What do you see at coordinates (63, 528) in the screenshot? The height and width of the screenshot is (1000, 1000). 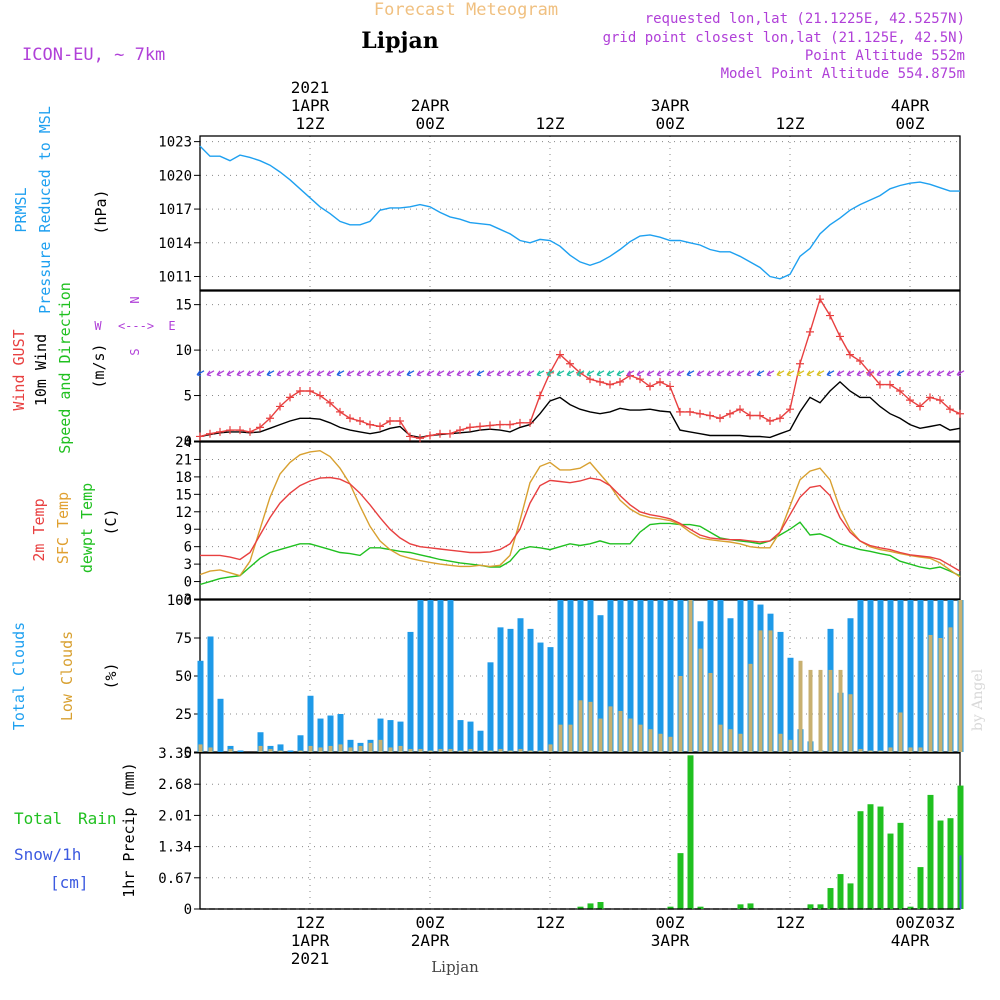 I see `sfctemp-label: SFC Temp` at bounding box center [63, 528].